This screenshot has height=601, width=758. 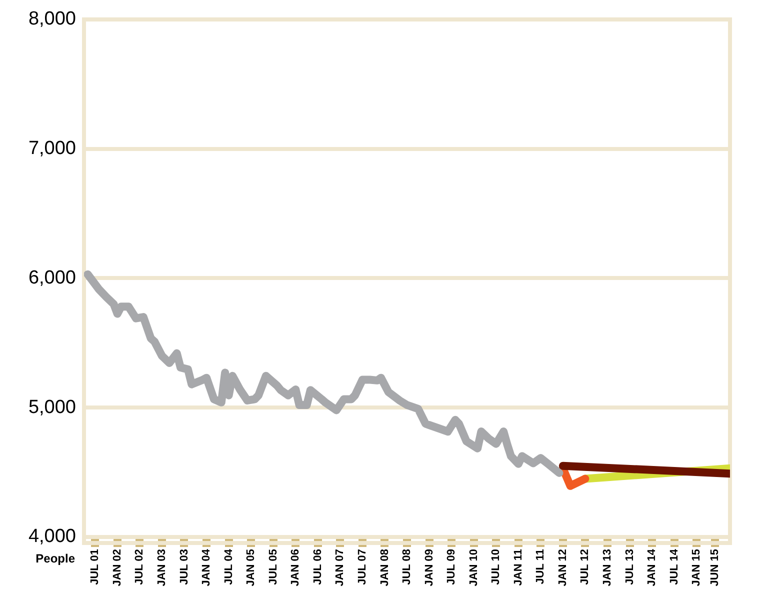 I want to click on x-tick-label: JUL 04, so click(x=228, y=566).